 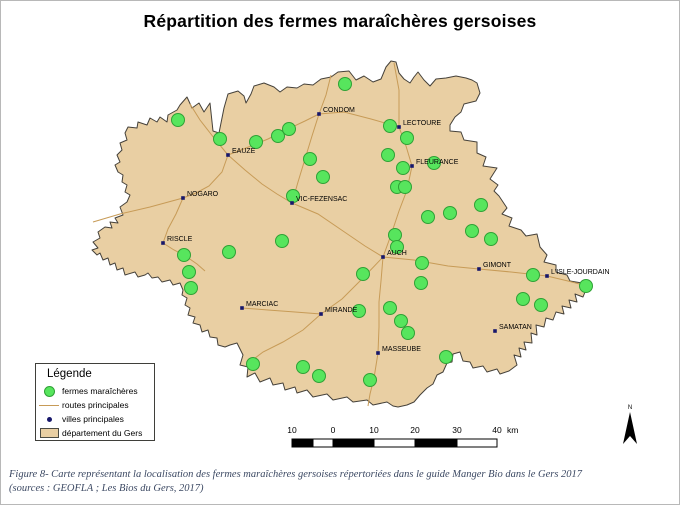 What do you see at coordinates (100, 391) in the screenshot?
I see `legend-item-label: fermes maraîchères` at bounding box center [100, 391].